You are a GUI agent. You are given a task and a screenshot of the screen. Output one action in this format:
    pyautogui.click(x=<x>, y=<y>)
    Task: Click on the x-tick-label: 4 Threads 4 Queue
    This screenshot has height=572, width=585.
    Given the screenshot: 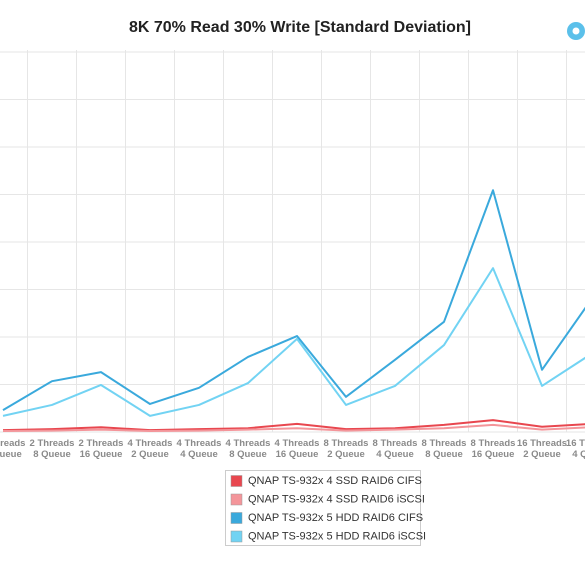 What is the action you would take?
    pyautogui.click(x=199, y=449)
    